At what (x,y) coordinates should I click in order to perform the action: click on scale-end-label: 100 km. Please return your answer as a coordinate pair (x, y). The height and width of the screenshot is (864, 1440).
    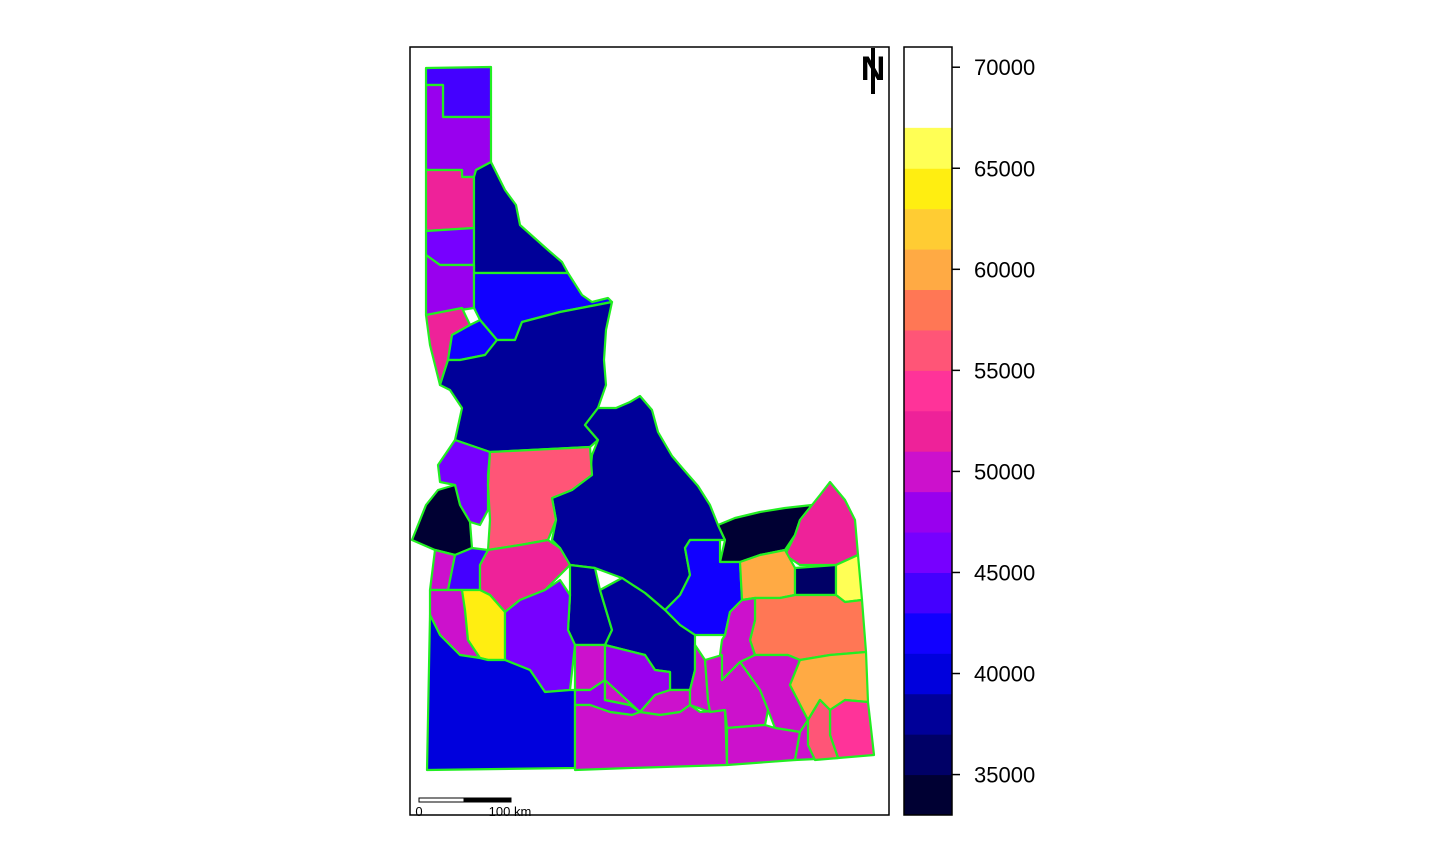
    Looking at the image, I should click on (510, 811).